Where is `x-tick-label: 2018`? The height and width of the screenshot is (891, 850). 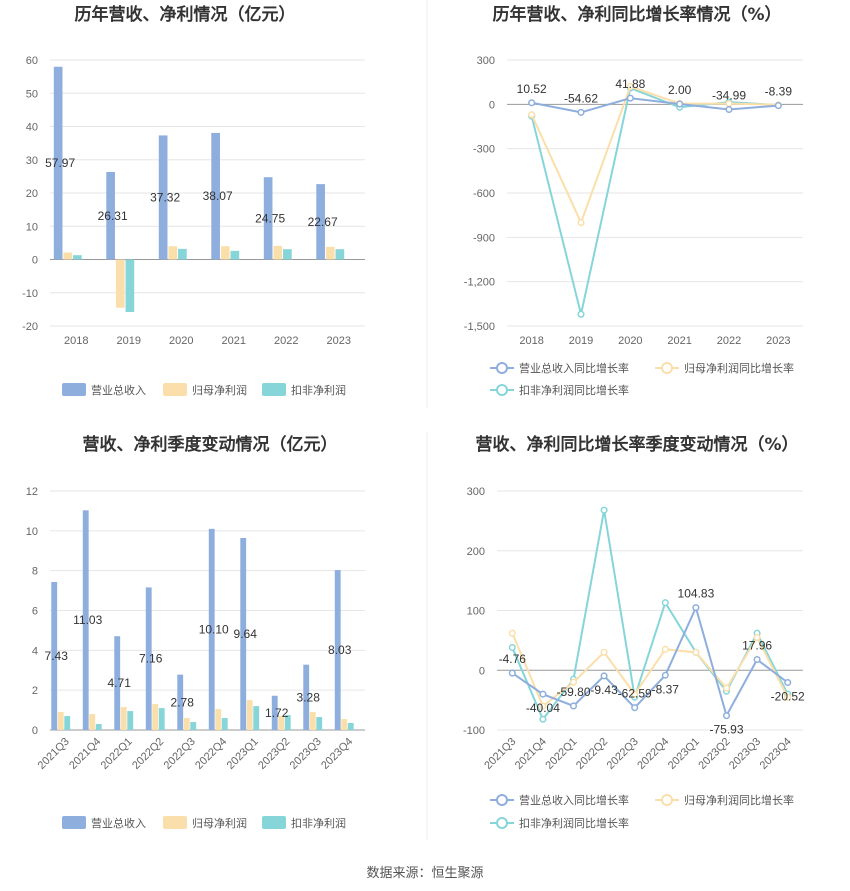
x-tick-label: 2018 is located at coordinates (76, 341).